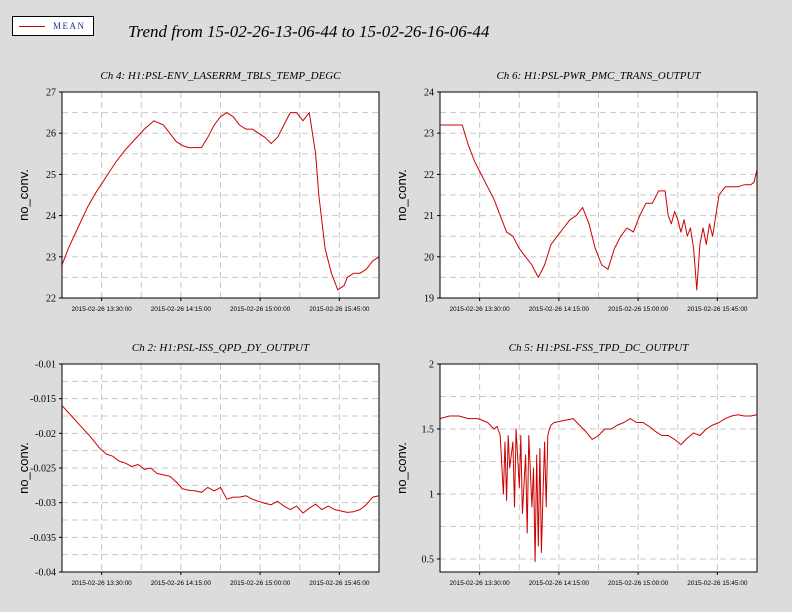 The width and height of the screenshot is (792, 612). What do you see at coordinates (429, 299) in the screenshot?
I see `y-tick-label: 19` at bounding box center [429, 299].